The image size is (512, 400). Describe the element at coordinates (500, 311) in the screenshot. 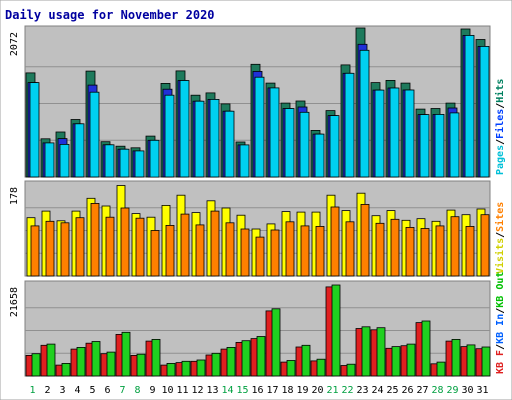

I see `bottom-legend-item-3: /` at that location.